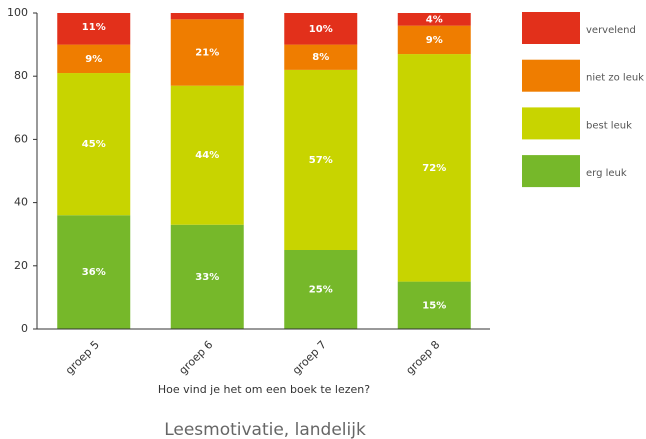 The image size is (646, 439). Describe the element at coordinates (82, 357) in the screenshot. I see `x-tick-label: groep 5` at that location.